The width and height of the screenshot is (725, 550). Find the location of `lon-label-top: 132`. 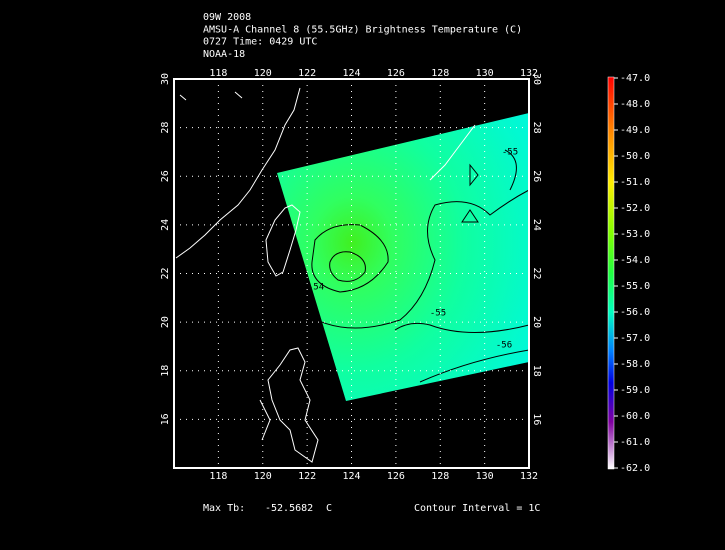

lon-label-top: 132 is located at coordinates (529, 73).